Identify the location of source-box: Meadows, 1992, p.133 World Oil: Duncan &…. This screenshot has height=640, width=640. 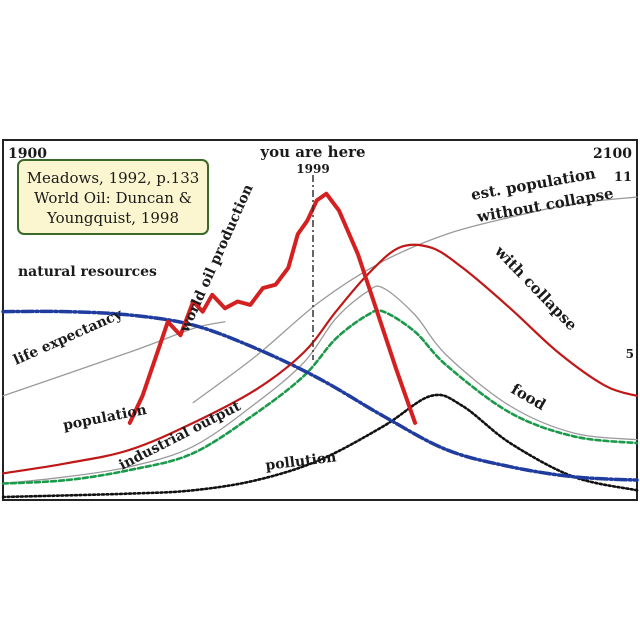
(113, 197).